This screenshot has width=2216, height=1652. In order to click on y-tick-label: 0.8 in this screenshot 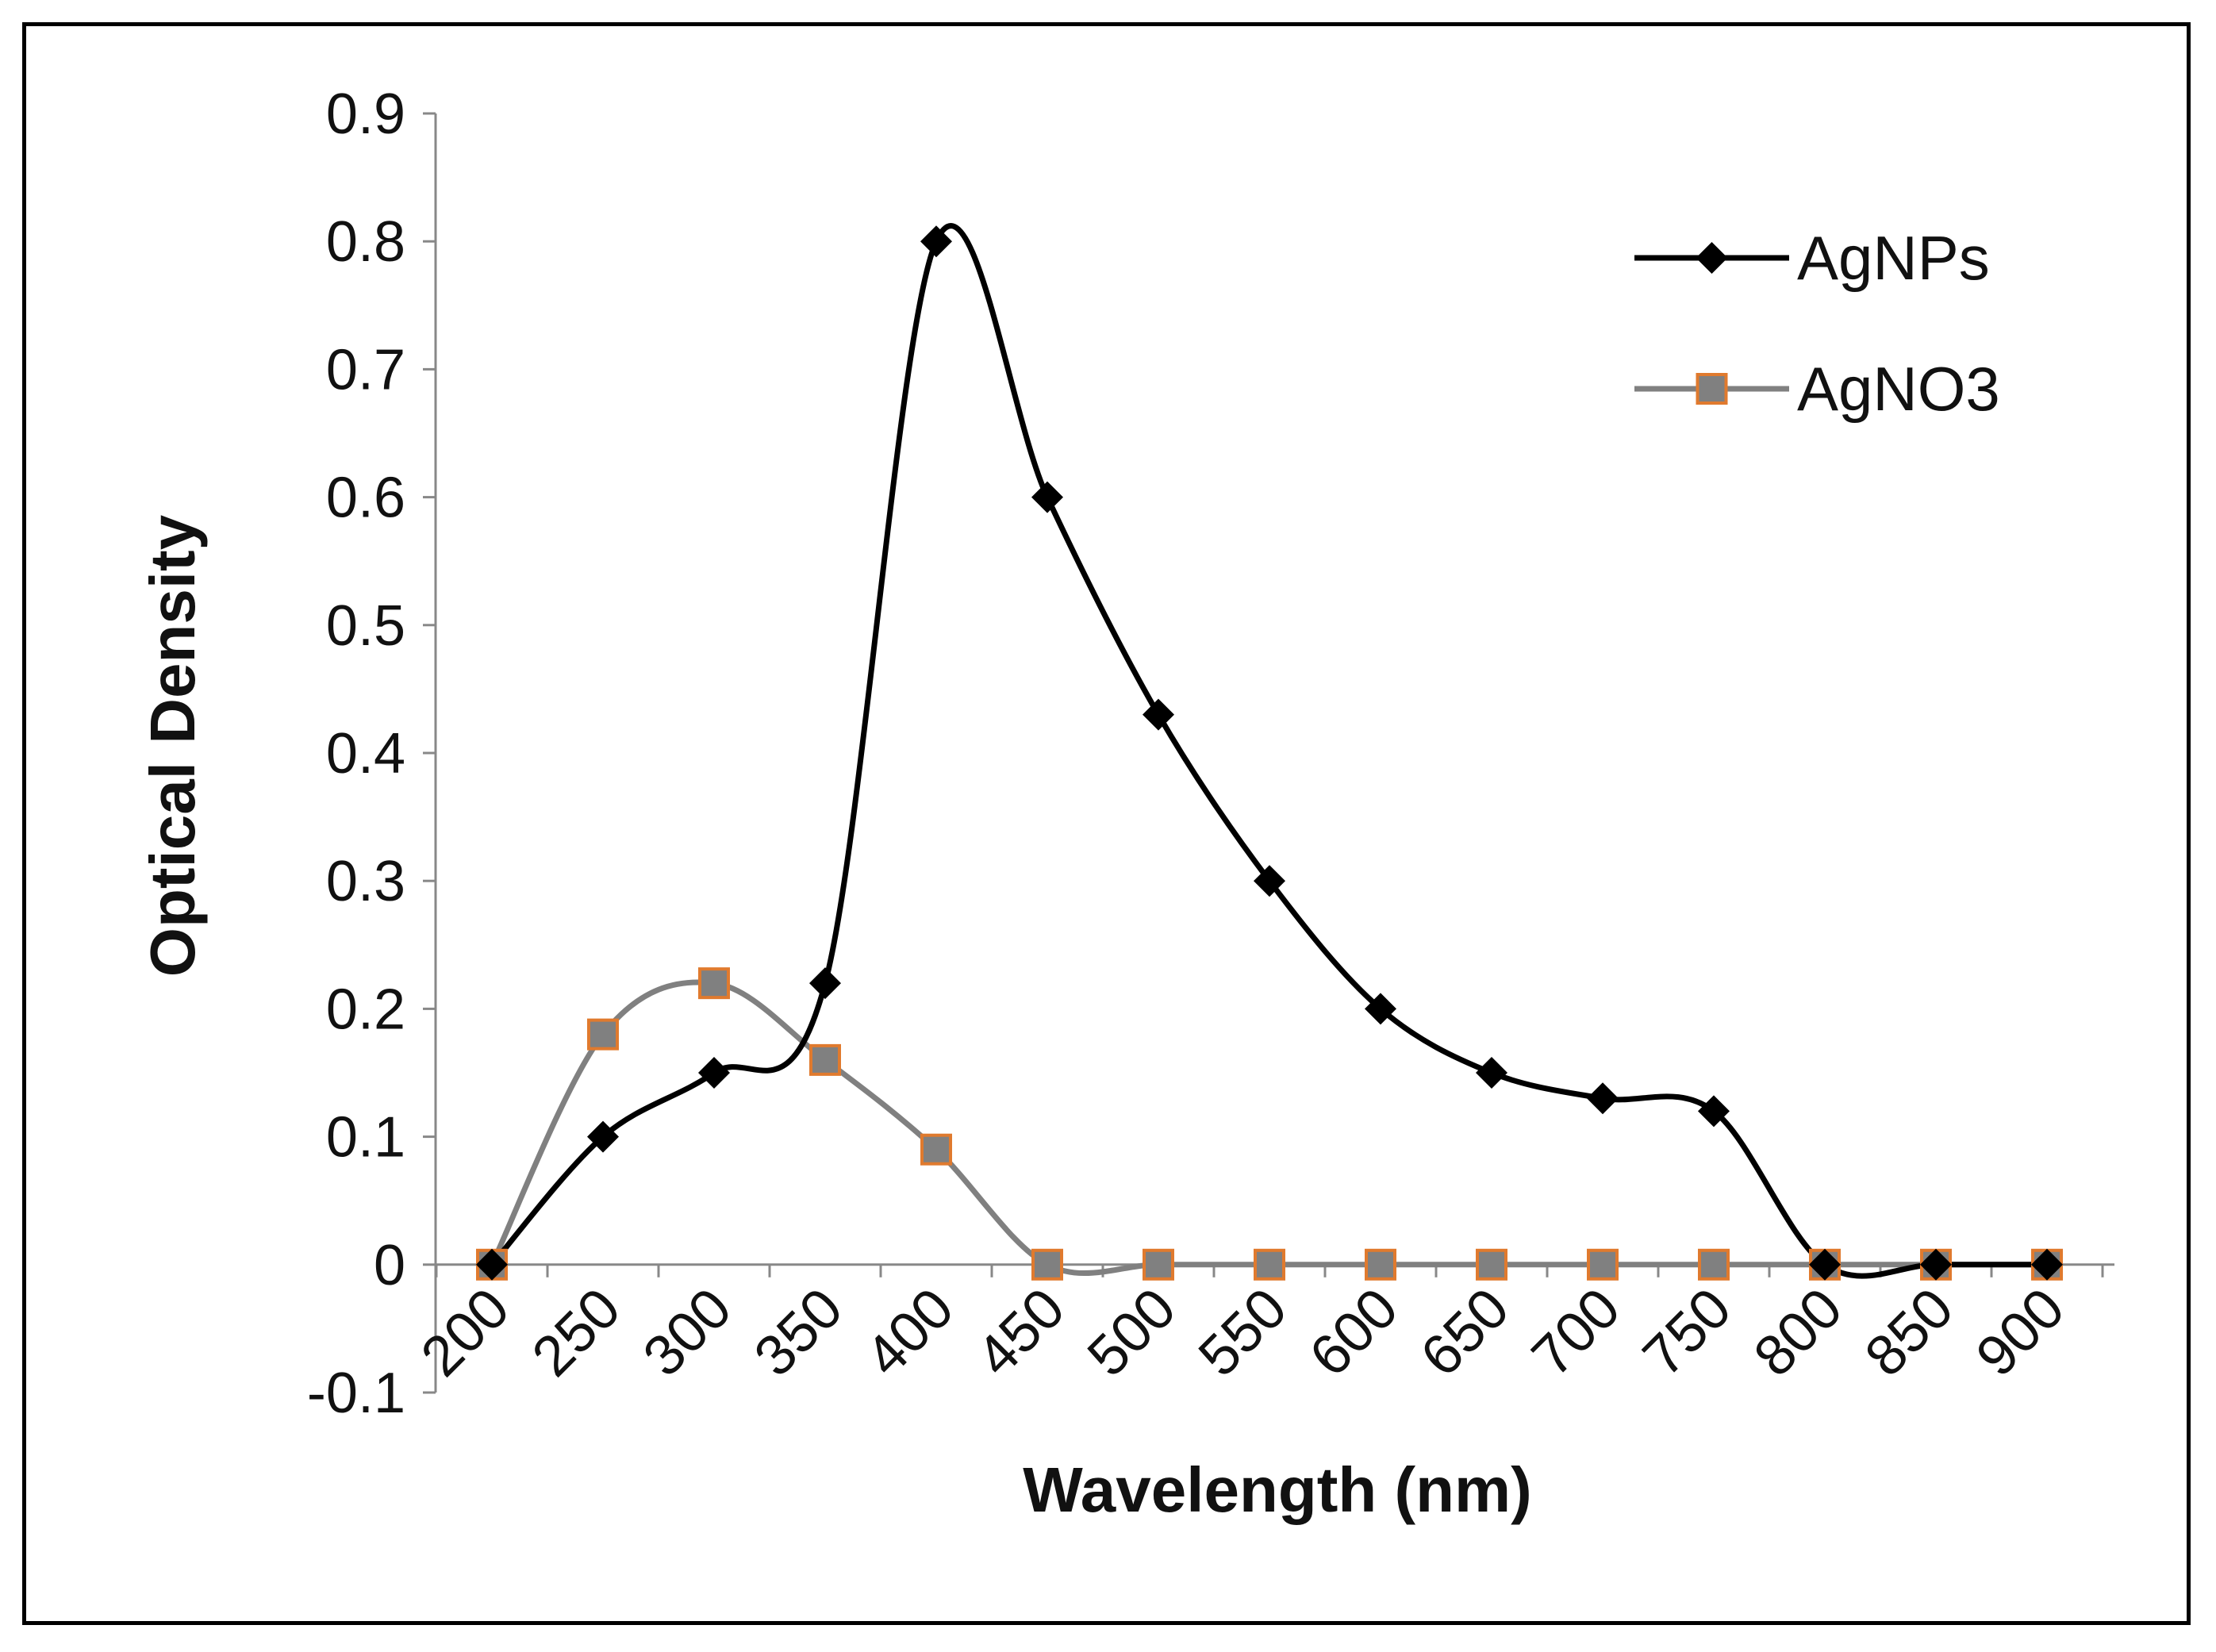, I will do `click(365, 242)`.